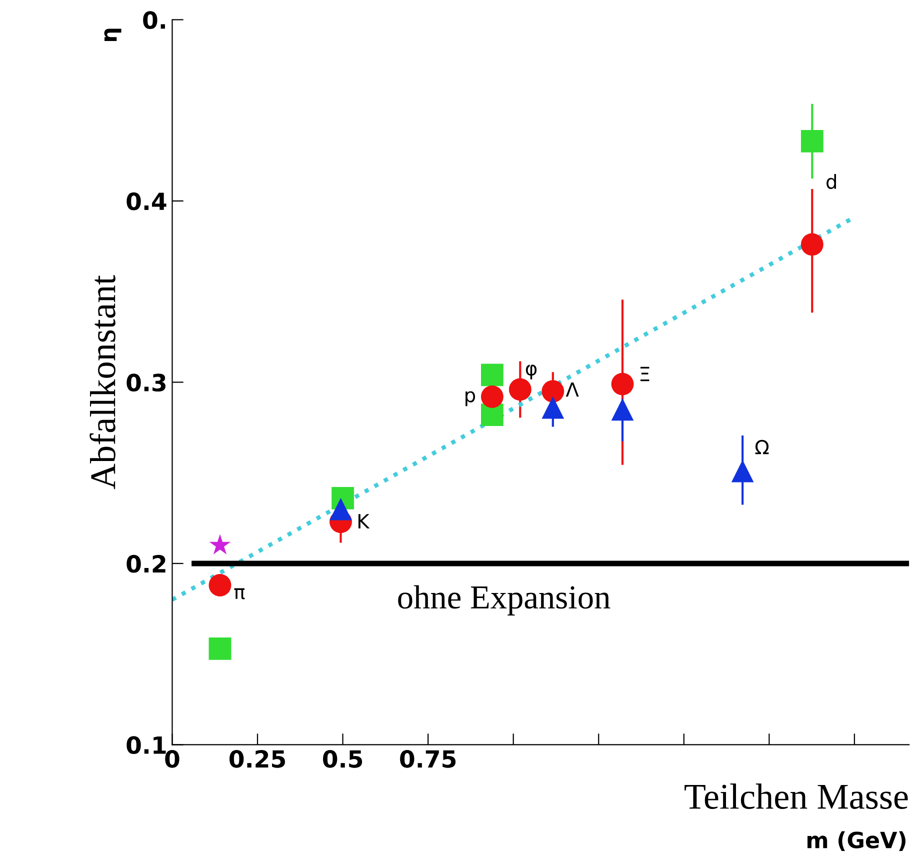 The image size is (921, 857). Describe the element at coordinates (146, 745) in the screenshot. I see `y-tick-label: 0.1` at that location.